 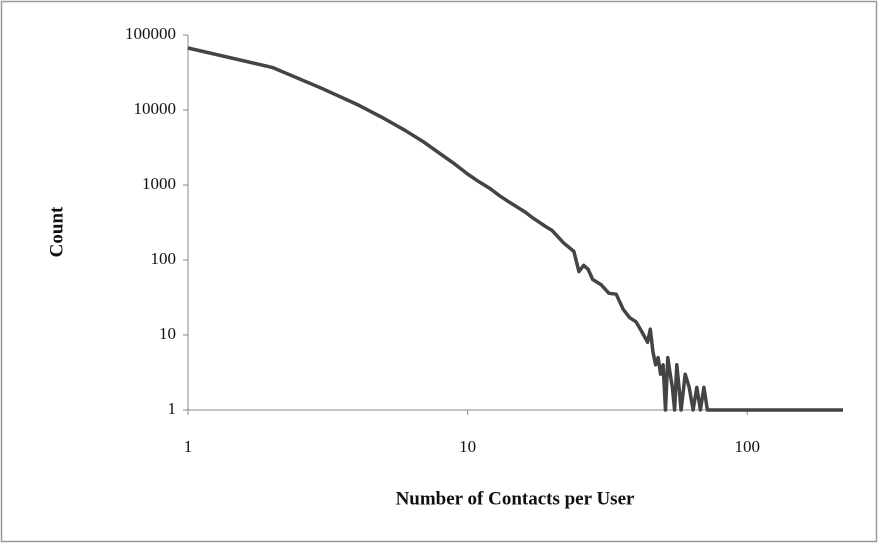 What do you see at coordinates (515, 498) in the screenshot?
I see `x-axis-label: Number of Contacts per User` at bounding box center [515, 498].